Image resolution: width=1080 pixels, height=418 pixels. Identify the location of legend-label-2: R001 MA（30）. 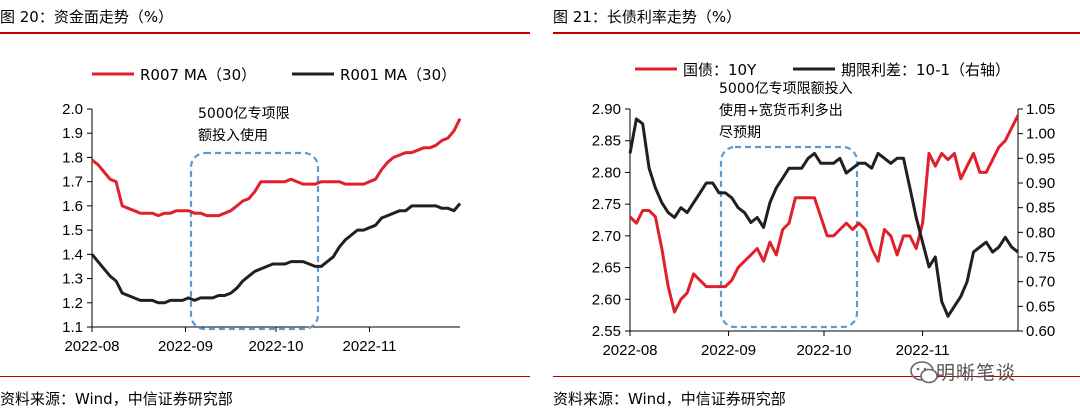
(398, 75).